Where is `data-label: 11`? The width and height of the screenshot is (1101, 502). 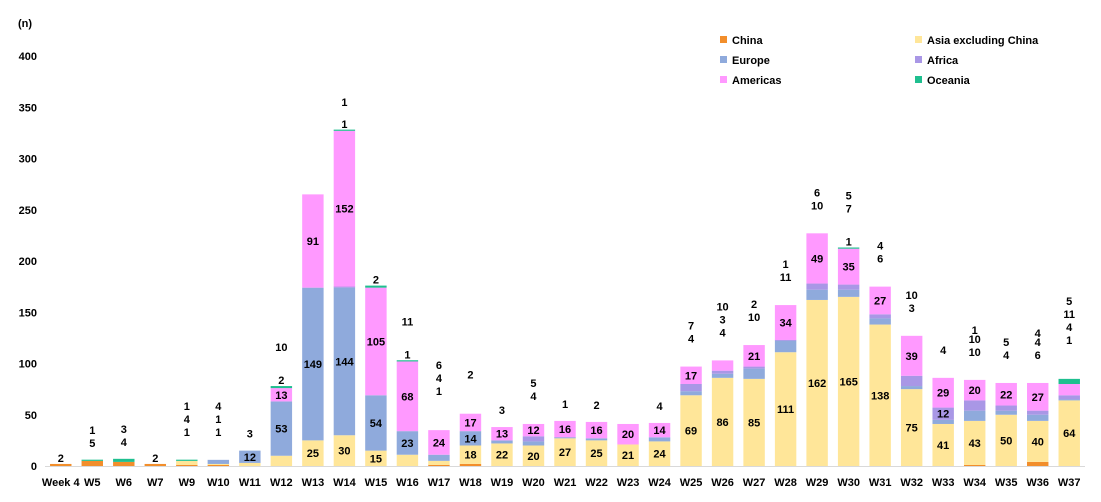 data-label: 11 is located at coordinates (1069, 315).